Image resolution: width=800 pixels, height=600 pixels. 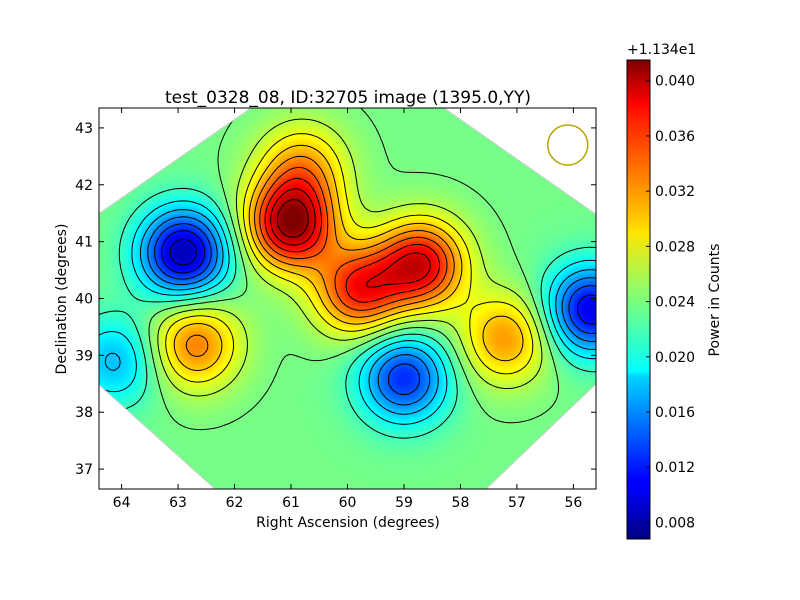 What do you see at coordinates (675, 468) in the screenshot?
I see `colorbar-tick-label: 0.012` at bounding box center [675, 468].